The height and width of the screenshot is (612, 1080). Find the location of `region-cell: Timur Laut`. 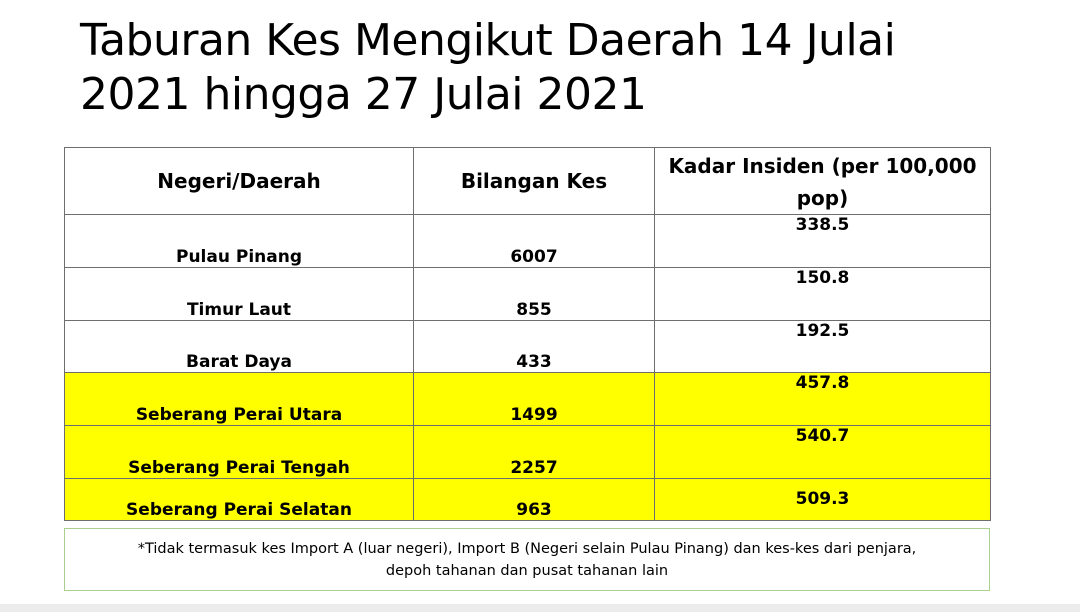

region-cell: Timur Laut is located at coordinates (239, 294).